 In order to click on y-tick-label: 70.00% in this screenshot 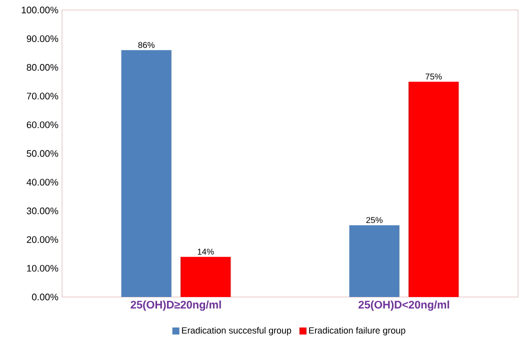, I will do `click(42, 96)`.